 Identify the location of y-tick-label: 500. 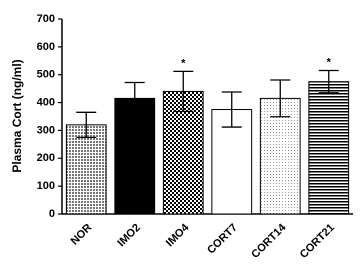
(46, 75).